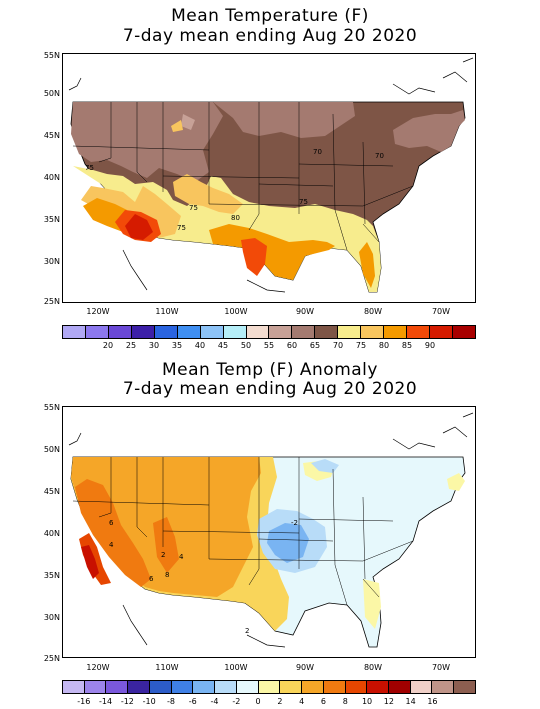 This screenshot has height=709, width=540. Describe the element at coordinates (84, 701) in the screenshot. I see `map2-colorbar-label: -16` at that location.